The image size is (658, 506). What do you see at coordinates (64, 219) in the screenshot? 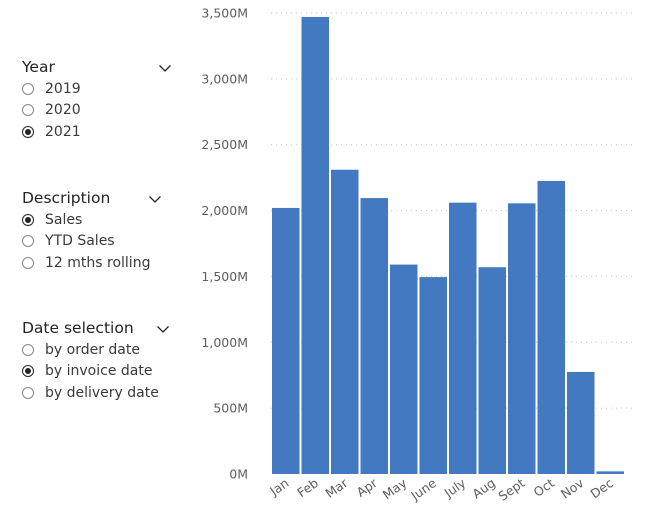
I see `option-label: Sales` at bounding box center [64, 219].